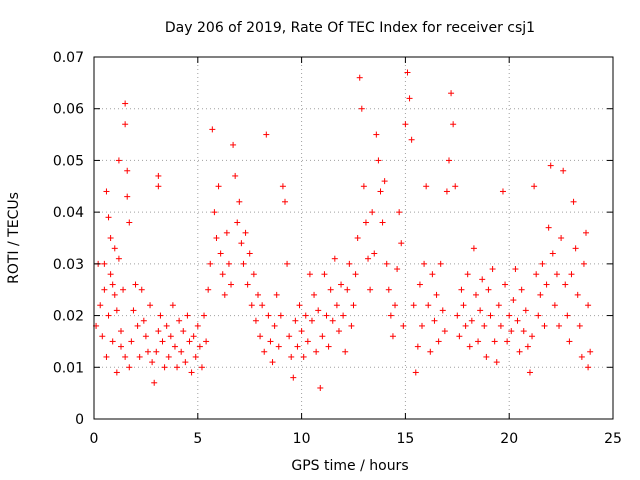  What do you see at coordinates (68, 265) in the screenshot?
I see `y-tick-label: 0.03` at bounding box center [68, 265].